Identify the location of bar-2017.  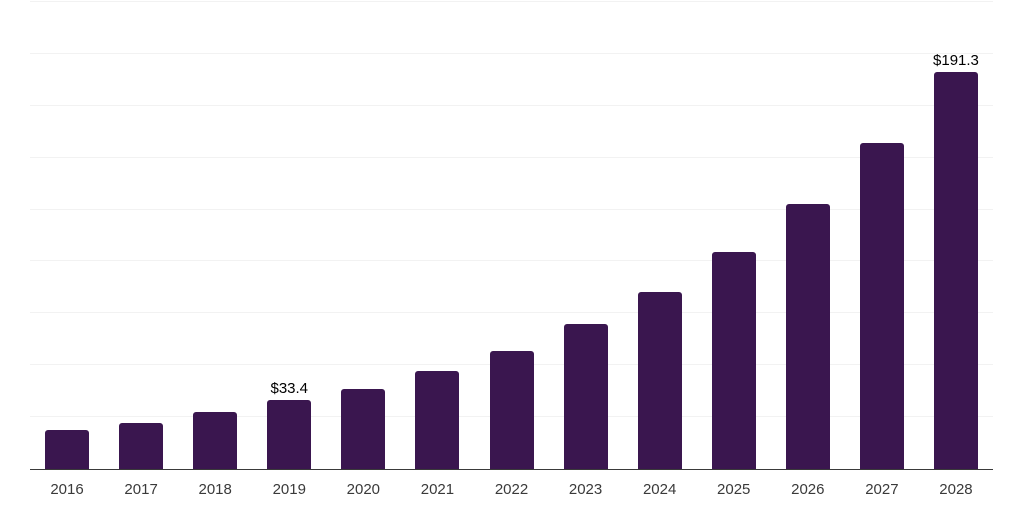
(141, 445).